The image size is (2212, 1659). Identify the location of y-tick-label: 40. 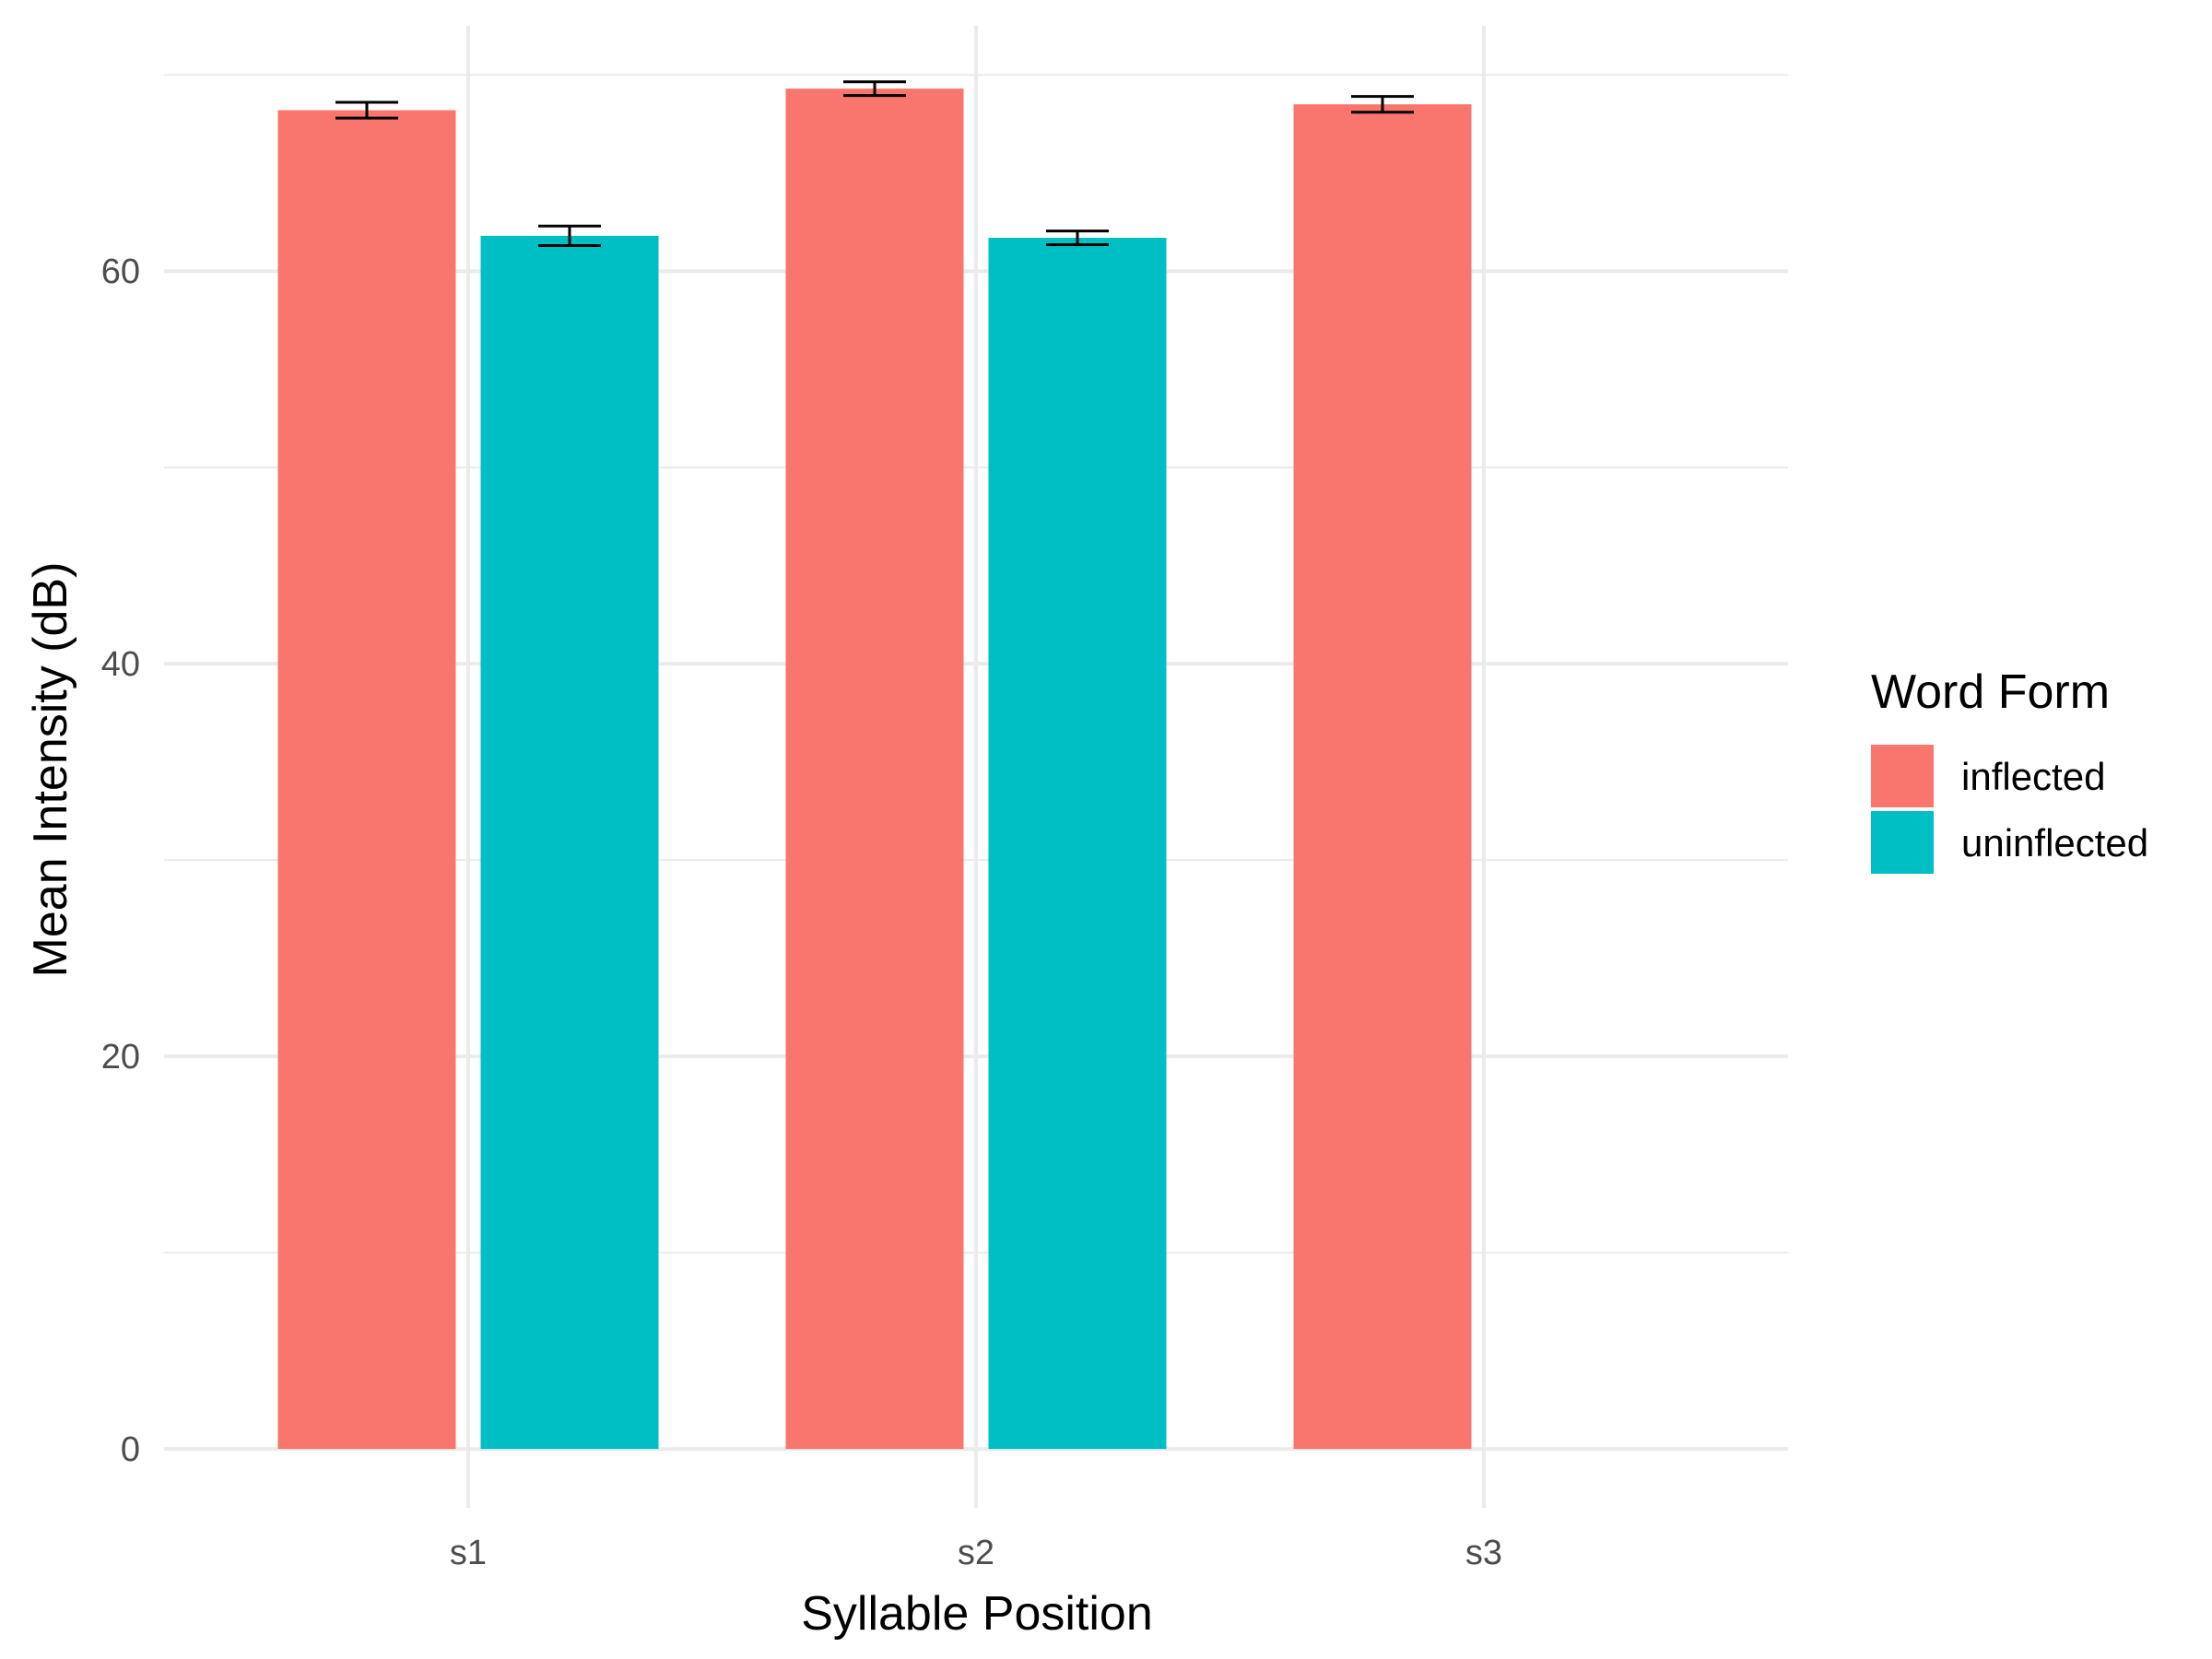
(120, 664).